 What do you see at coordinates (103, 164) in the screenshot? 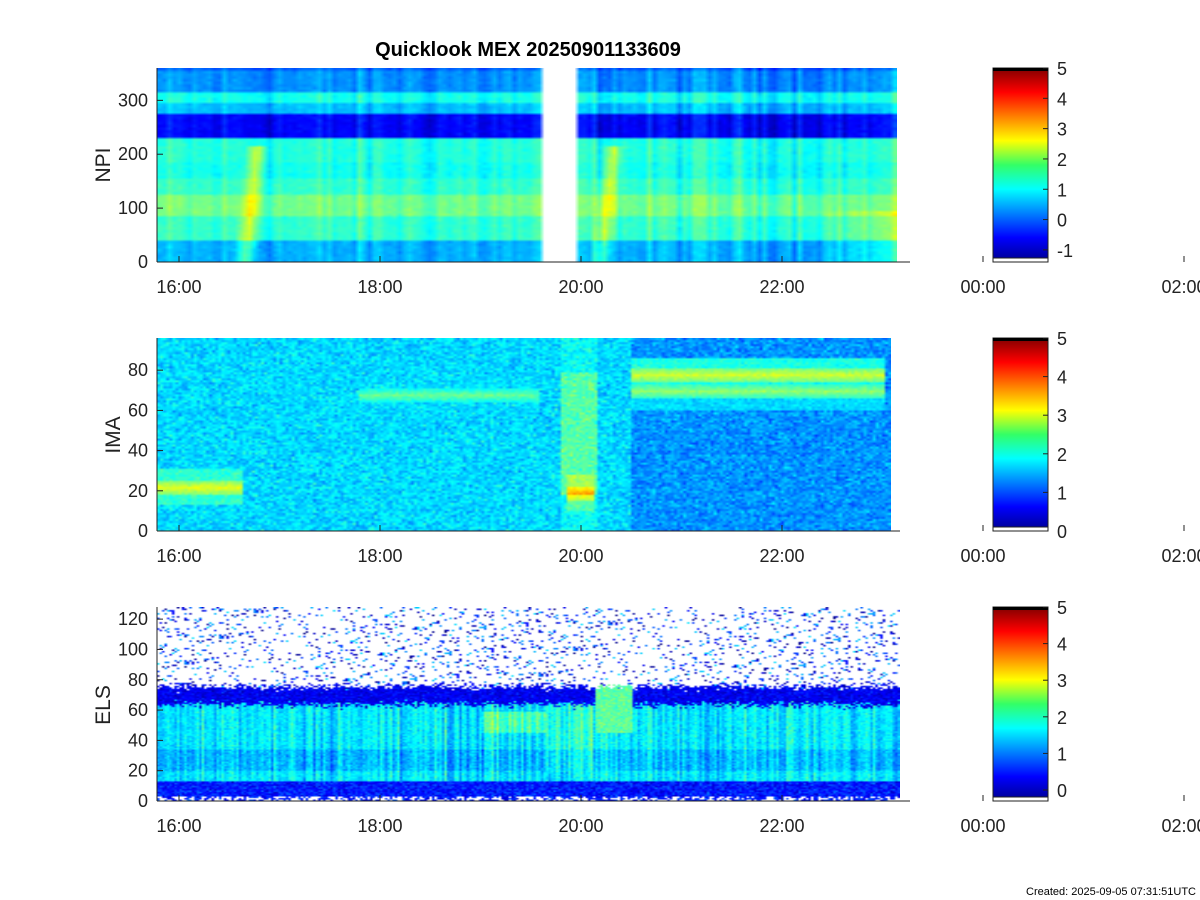
I see `npi-ylabel: NPI` at bounding box center [103, 164].